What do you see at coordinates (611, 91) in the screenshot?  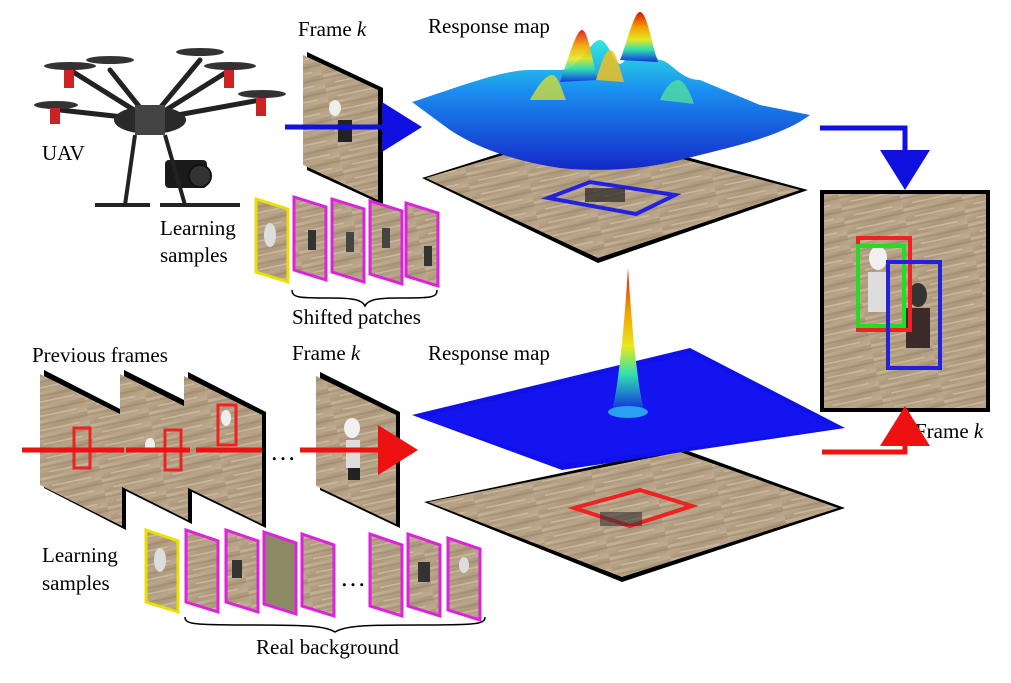 I see `response-map-top-surface` at bounding box center [611, 91].